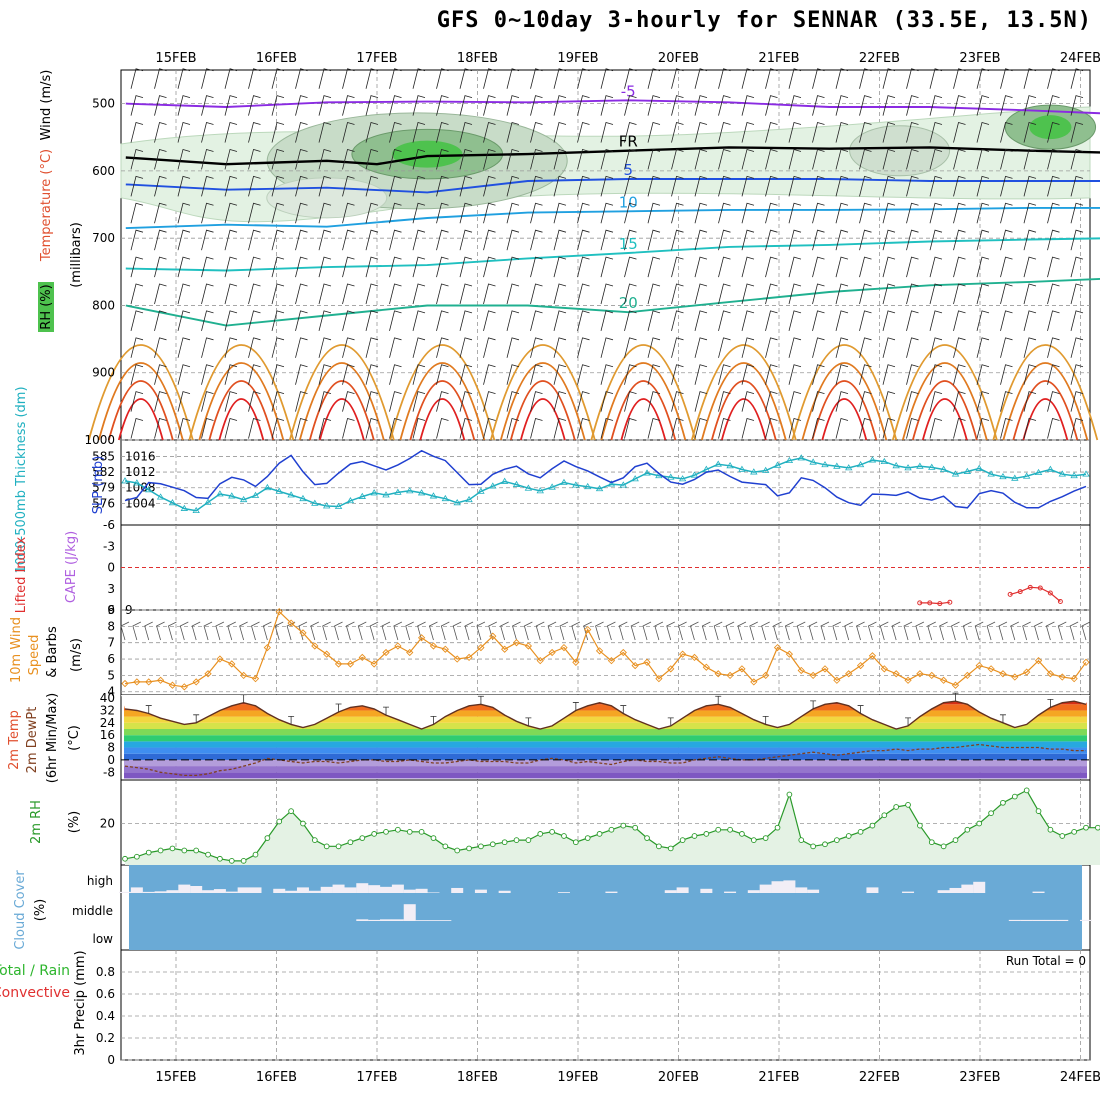 Image resolution: width=1100 pixels, height=1100 pixels. What do you see at coordinates (175, 58) in the screenshot?
I see `date-label-top: 15FEB` at bounding box center [175, 58].